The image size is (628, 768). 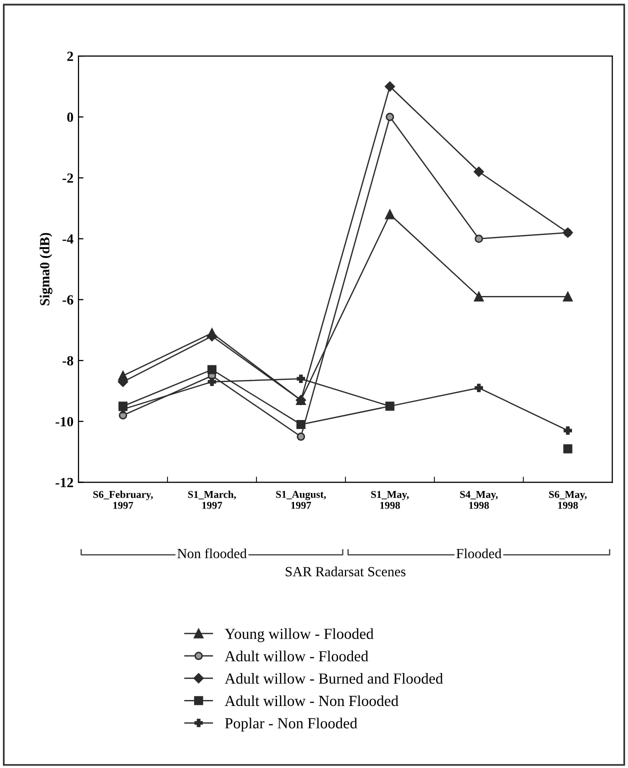 What do you see at coordinates (212, 553) in the screenshot?
I see `text: Non flooded` at bounding box center [212, 553].